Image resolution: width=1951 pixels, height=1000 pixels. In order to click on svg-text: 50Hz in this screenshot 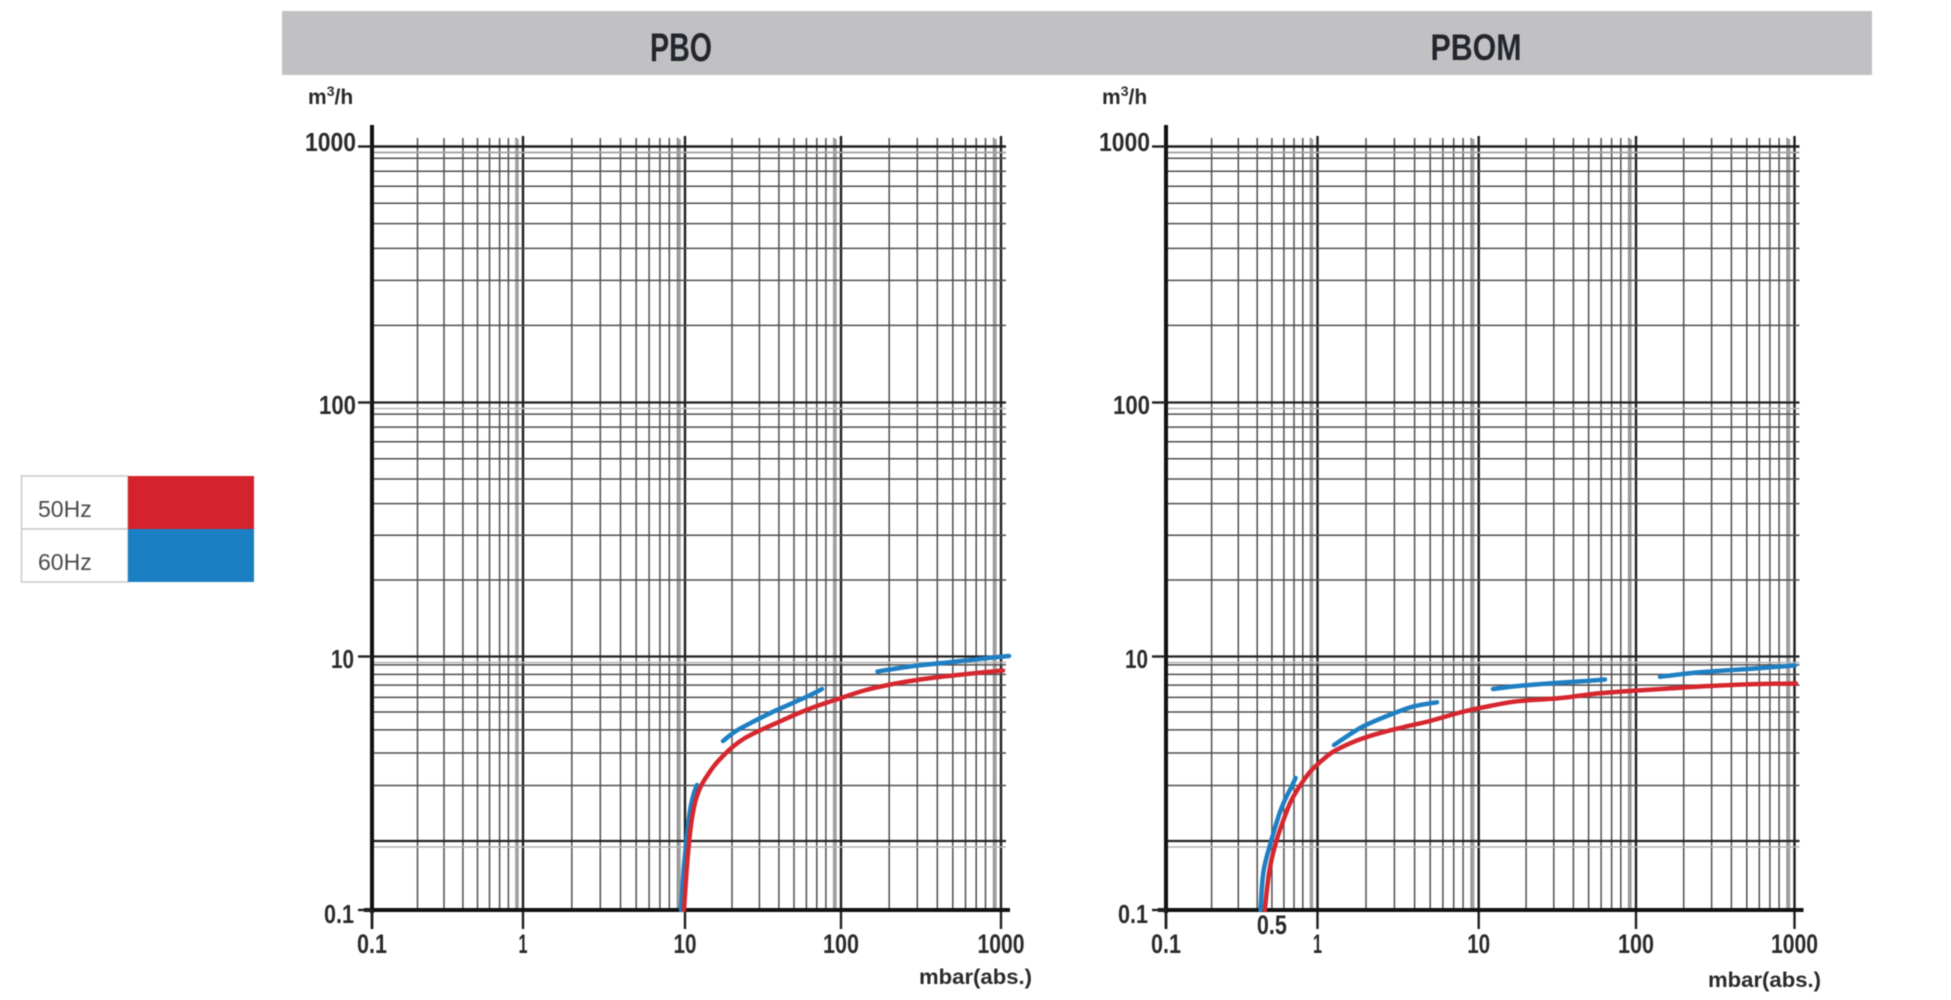, I will do `click(65, 509)`.